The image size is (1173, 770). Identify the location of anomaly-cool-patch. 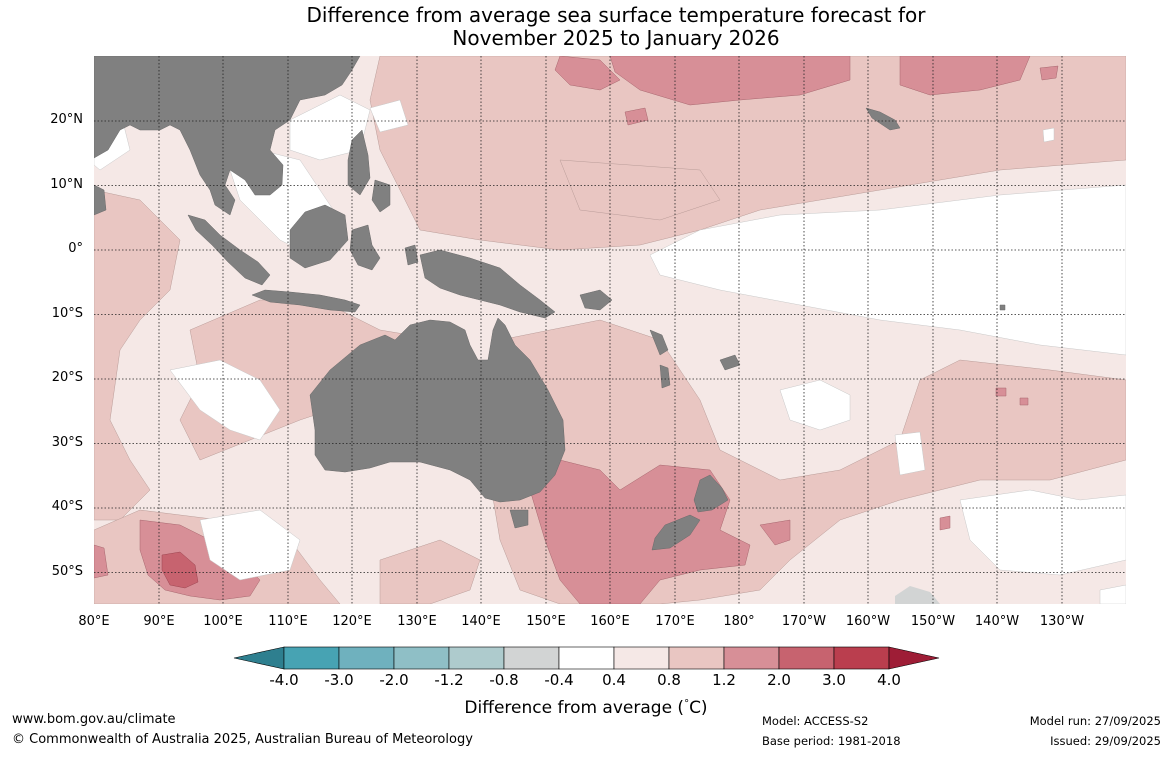
(917, 595).